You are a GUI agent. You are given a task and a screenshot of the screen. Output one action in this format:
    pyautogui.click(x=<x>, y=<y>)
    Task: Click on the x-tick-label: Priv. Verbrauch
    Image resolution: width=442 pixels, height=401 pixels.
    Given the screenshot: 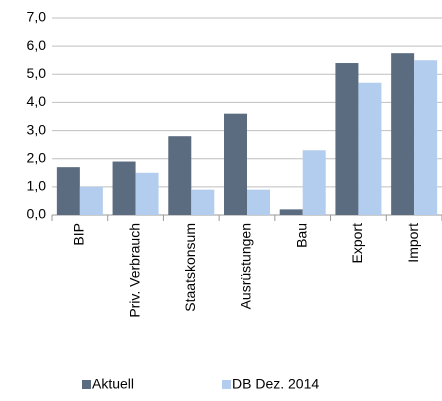 What is the action you would take?
    pyautogui.click(x=134, y=270)
    